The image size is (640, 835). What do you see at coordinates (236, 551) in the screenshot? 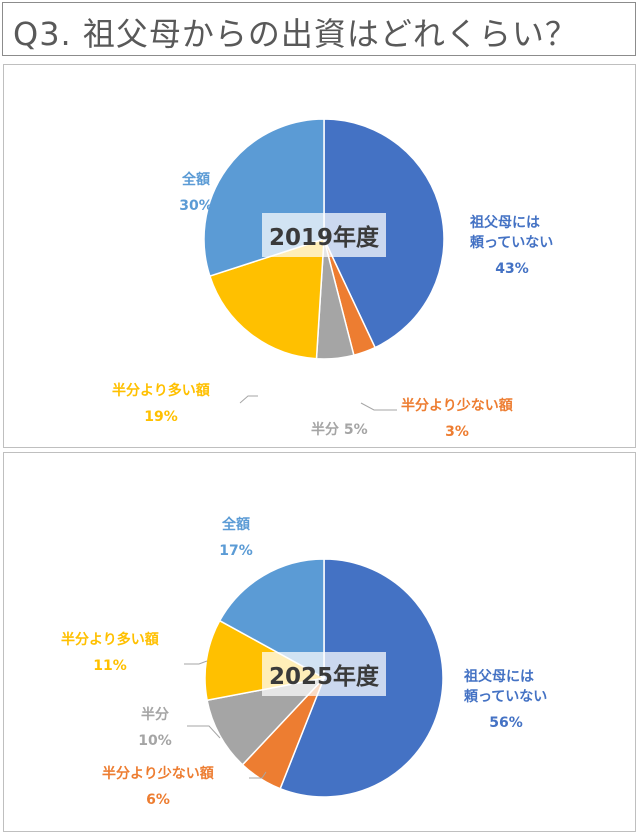
I see `slice-value-label: 17%` at bounding box center [236, 551].